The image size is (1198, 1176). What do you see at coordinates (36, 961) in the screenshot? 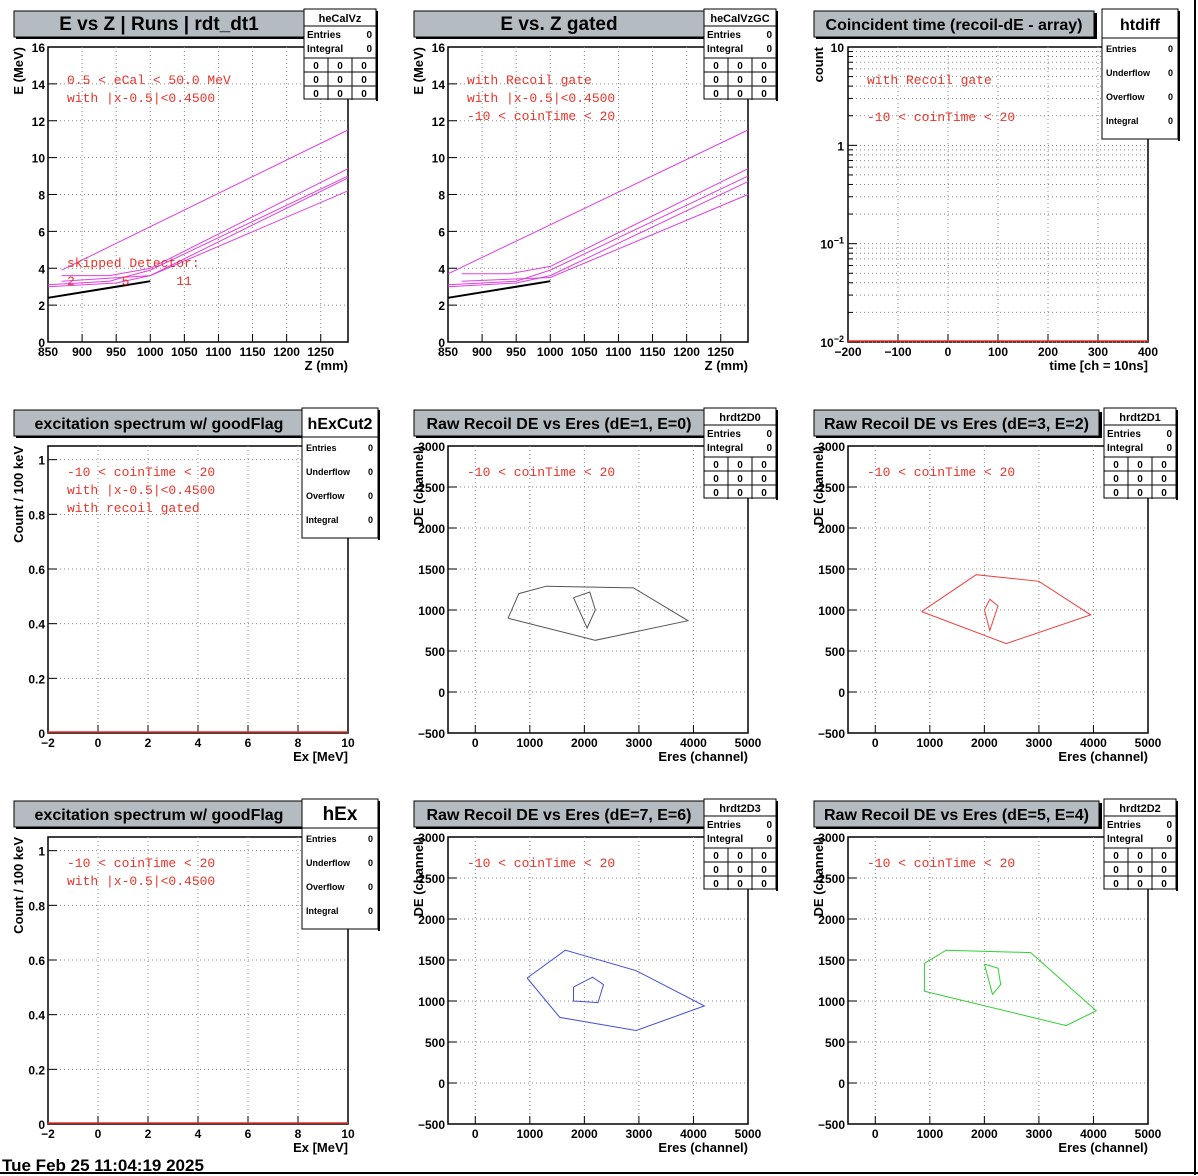
I see `y-tick-label: 0.6` at bounding box center [36, 961].